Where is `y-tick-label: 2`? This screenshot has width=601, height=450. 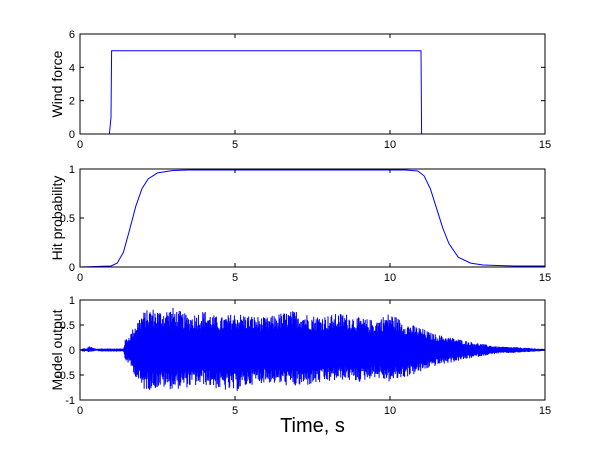
y-tick-label: 2 is located at coordinates (72, 102).